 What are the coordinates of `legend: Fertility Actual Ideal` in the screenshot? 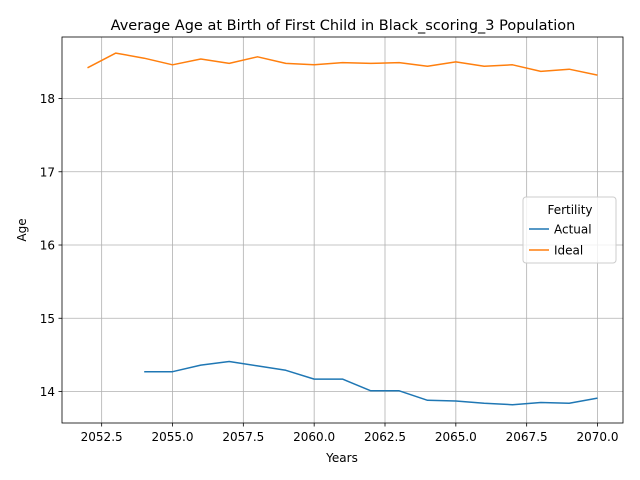 It's located at (569, 230).